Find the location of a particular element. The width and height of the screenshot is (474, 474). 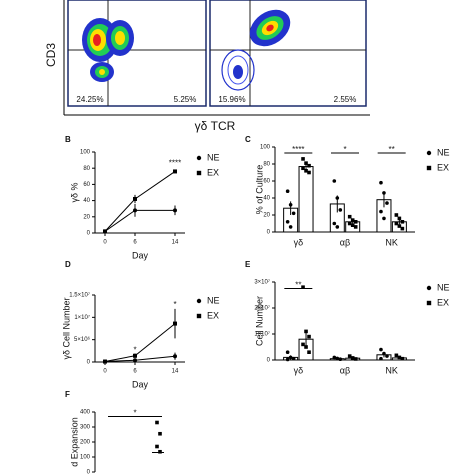

y-tick-label: 1.5×10⁷ is located at coordinates (79, 295).